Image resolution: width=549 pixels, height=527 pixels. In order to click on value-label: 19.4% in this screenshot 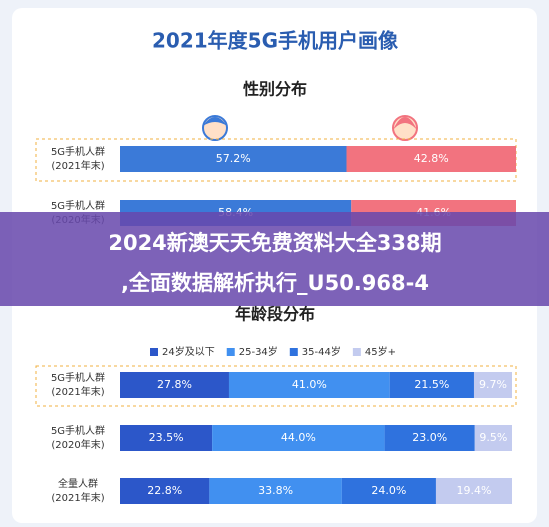, I will do `click(473, 490)`.